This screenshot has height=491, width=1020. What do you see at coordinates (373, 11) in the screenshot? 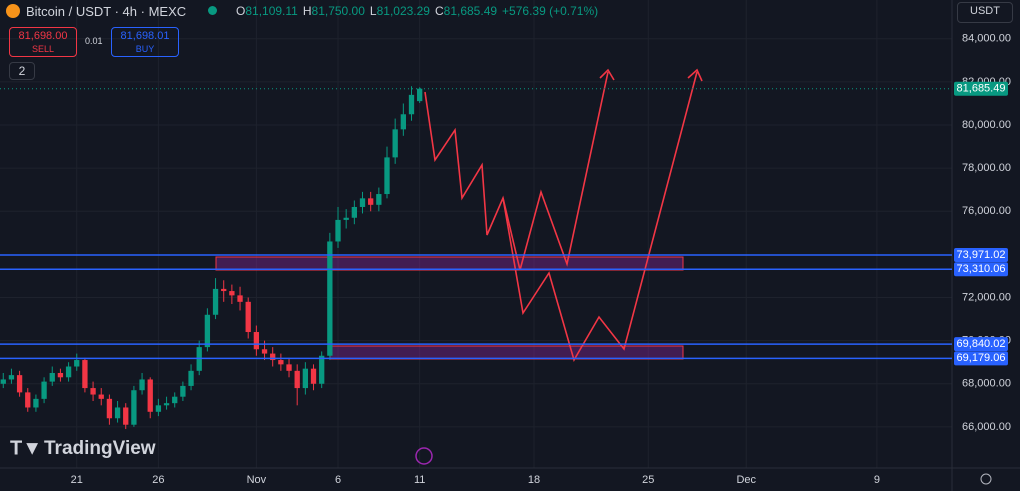
I see `ohlc-key: L` at bounding box center [373, 11].